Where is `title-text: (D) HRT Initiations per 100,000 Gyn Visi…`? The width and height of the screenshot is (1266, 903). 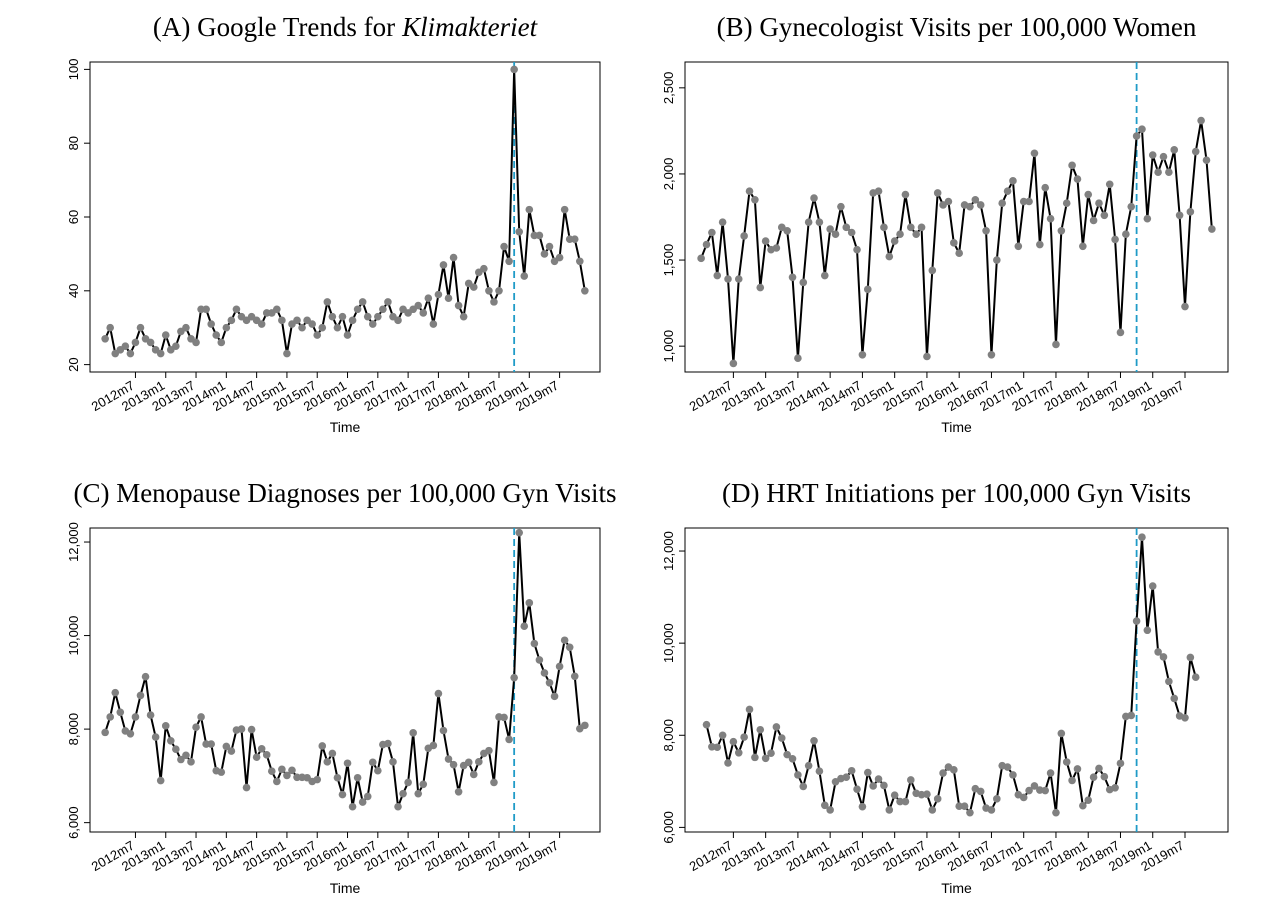 title-text: (D) HRT Initiations per 100,000 Gyn Visi… is located at coordinates (956, 493).